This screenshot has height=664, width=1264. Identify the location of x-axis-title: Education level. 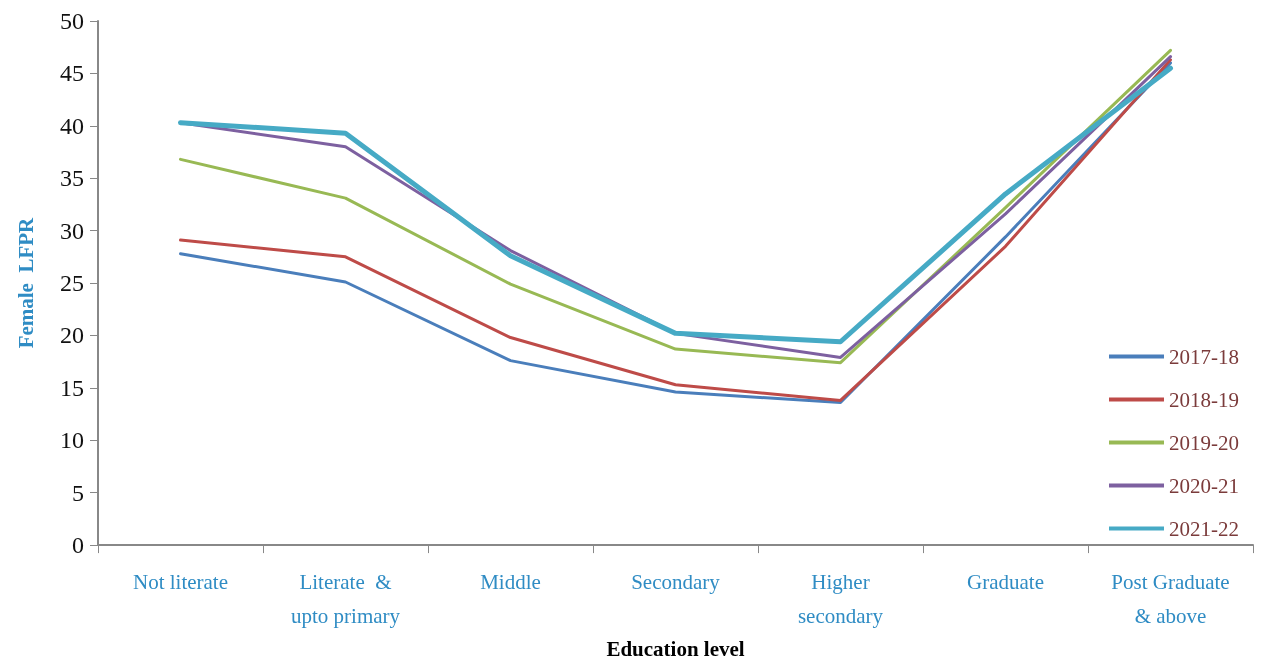
(675, 648).